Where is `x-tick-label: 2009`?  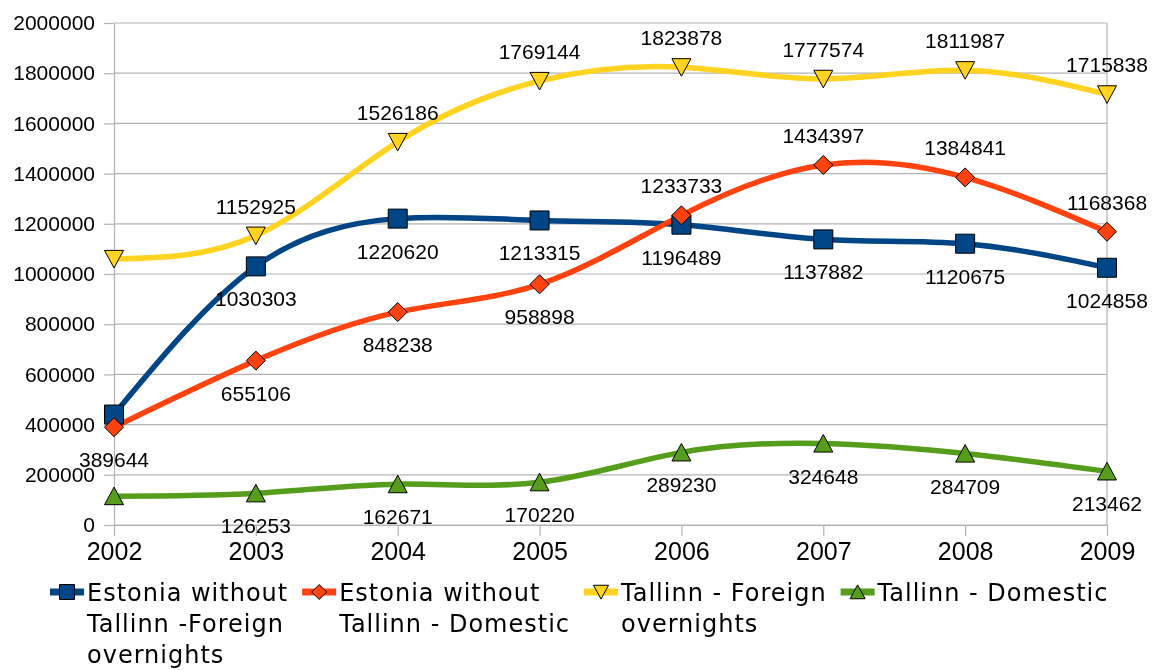
x-tick-label: 2009 is located at coordinates (1107, 550).